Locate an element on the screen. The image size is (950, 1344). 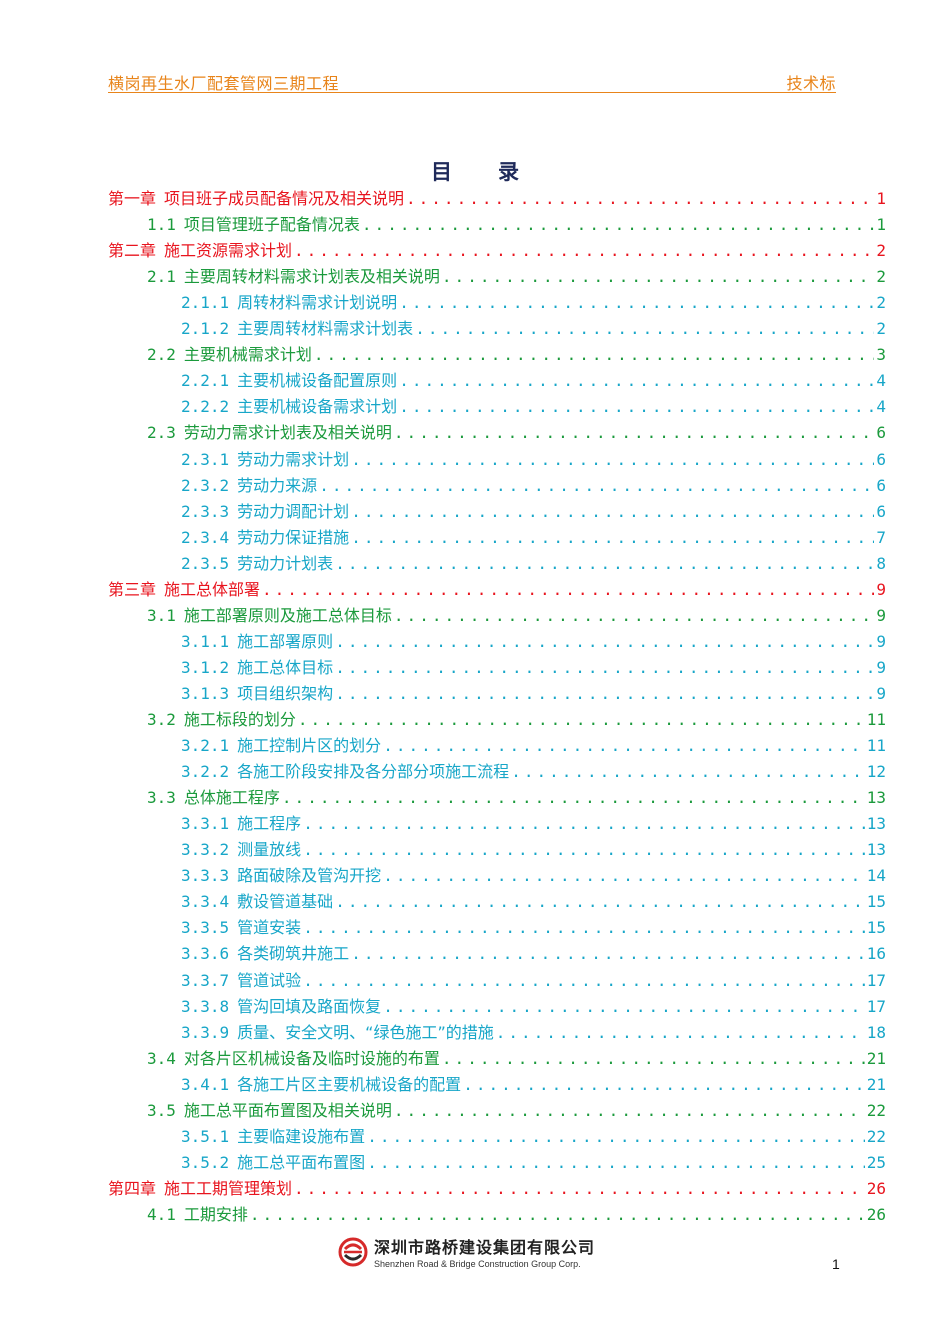
toc-entry-title: 施工部署原则 is located at coordinates (285, 641).